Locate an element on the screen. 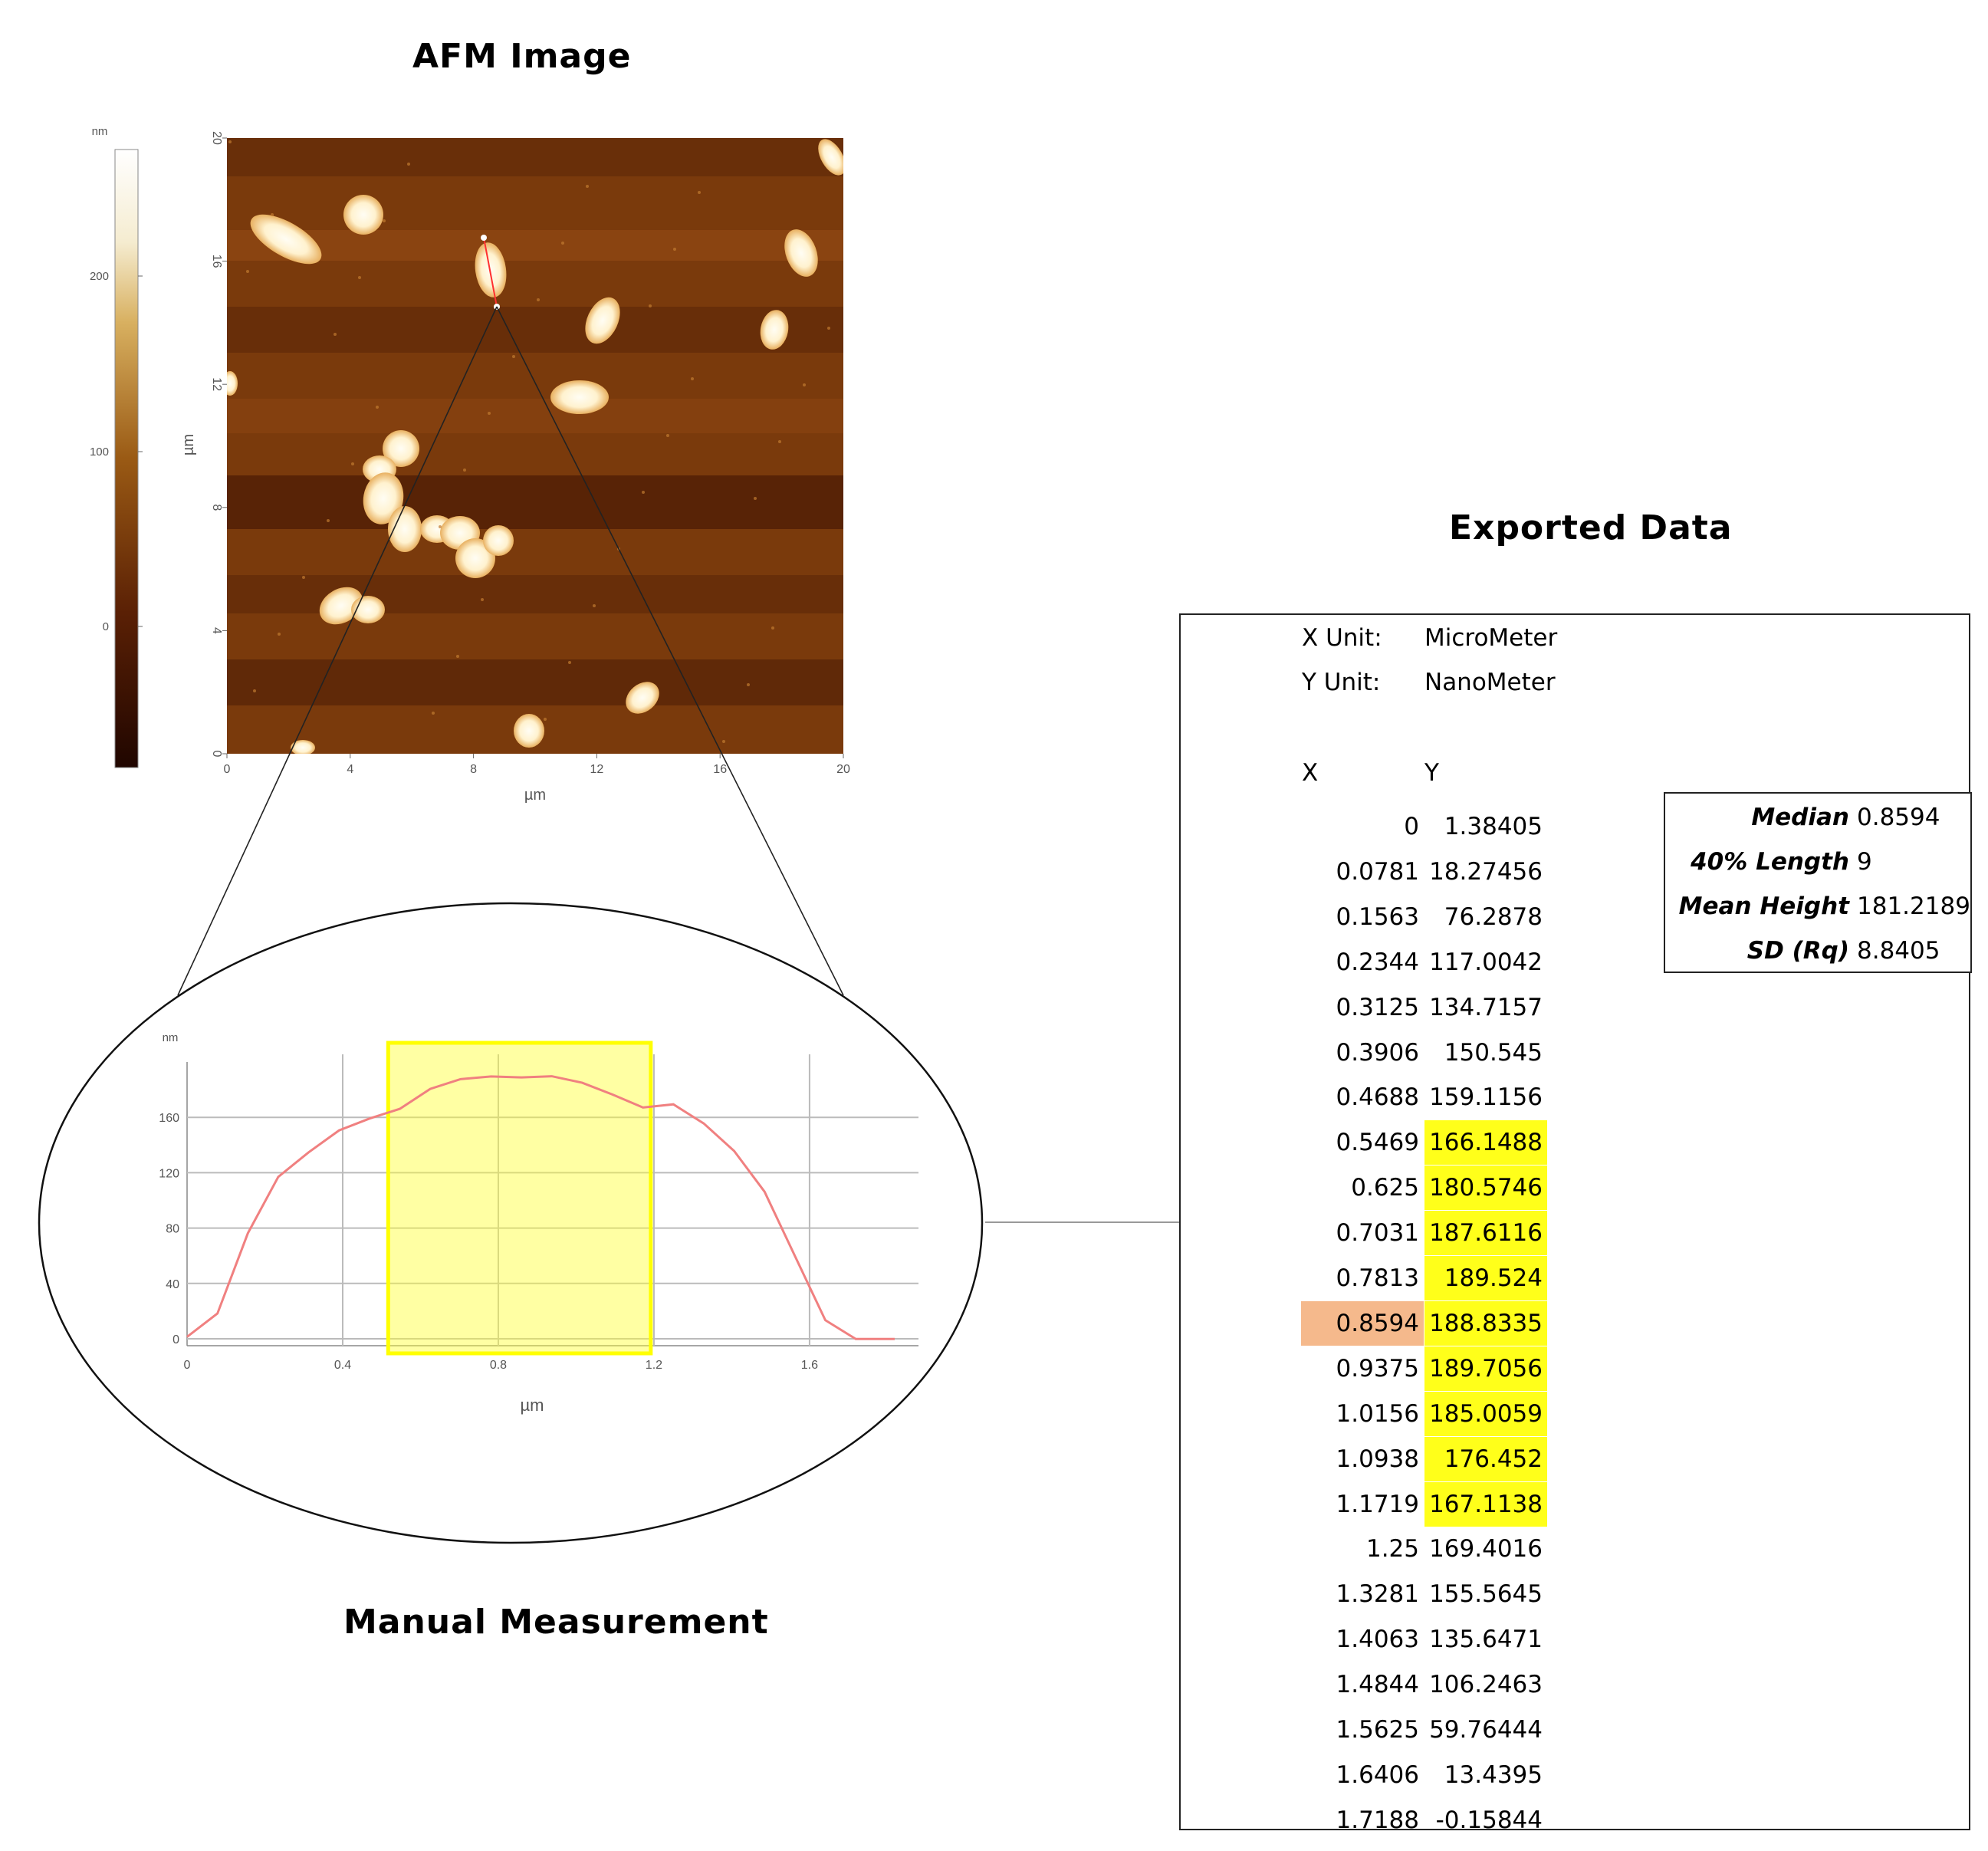  manual-measurement-title: Manual Measurement is located at coordinates (556, 1622).